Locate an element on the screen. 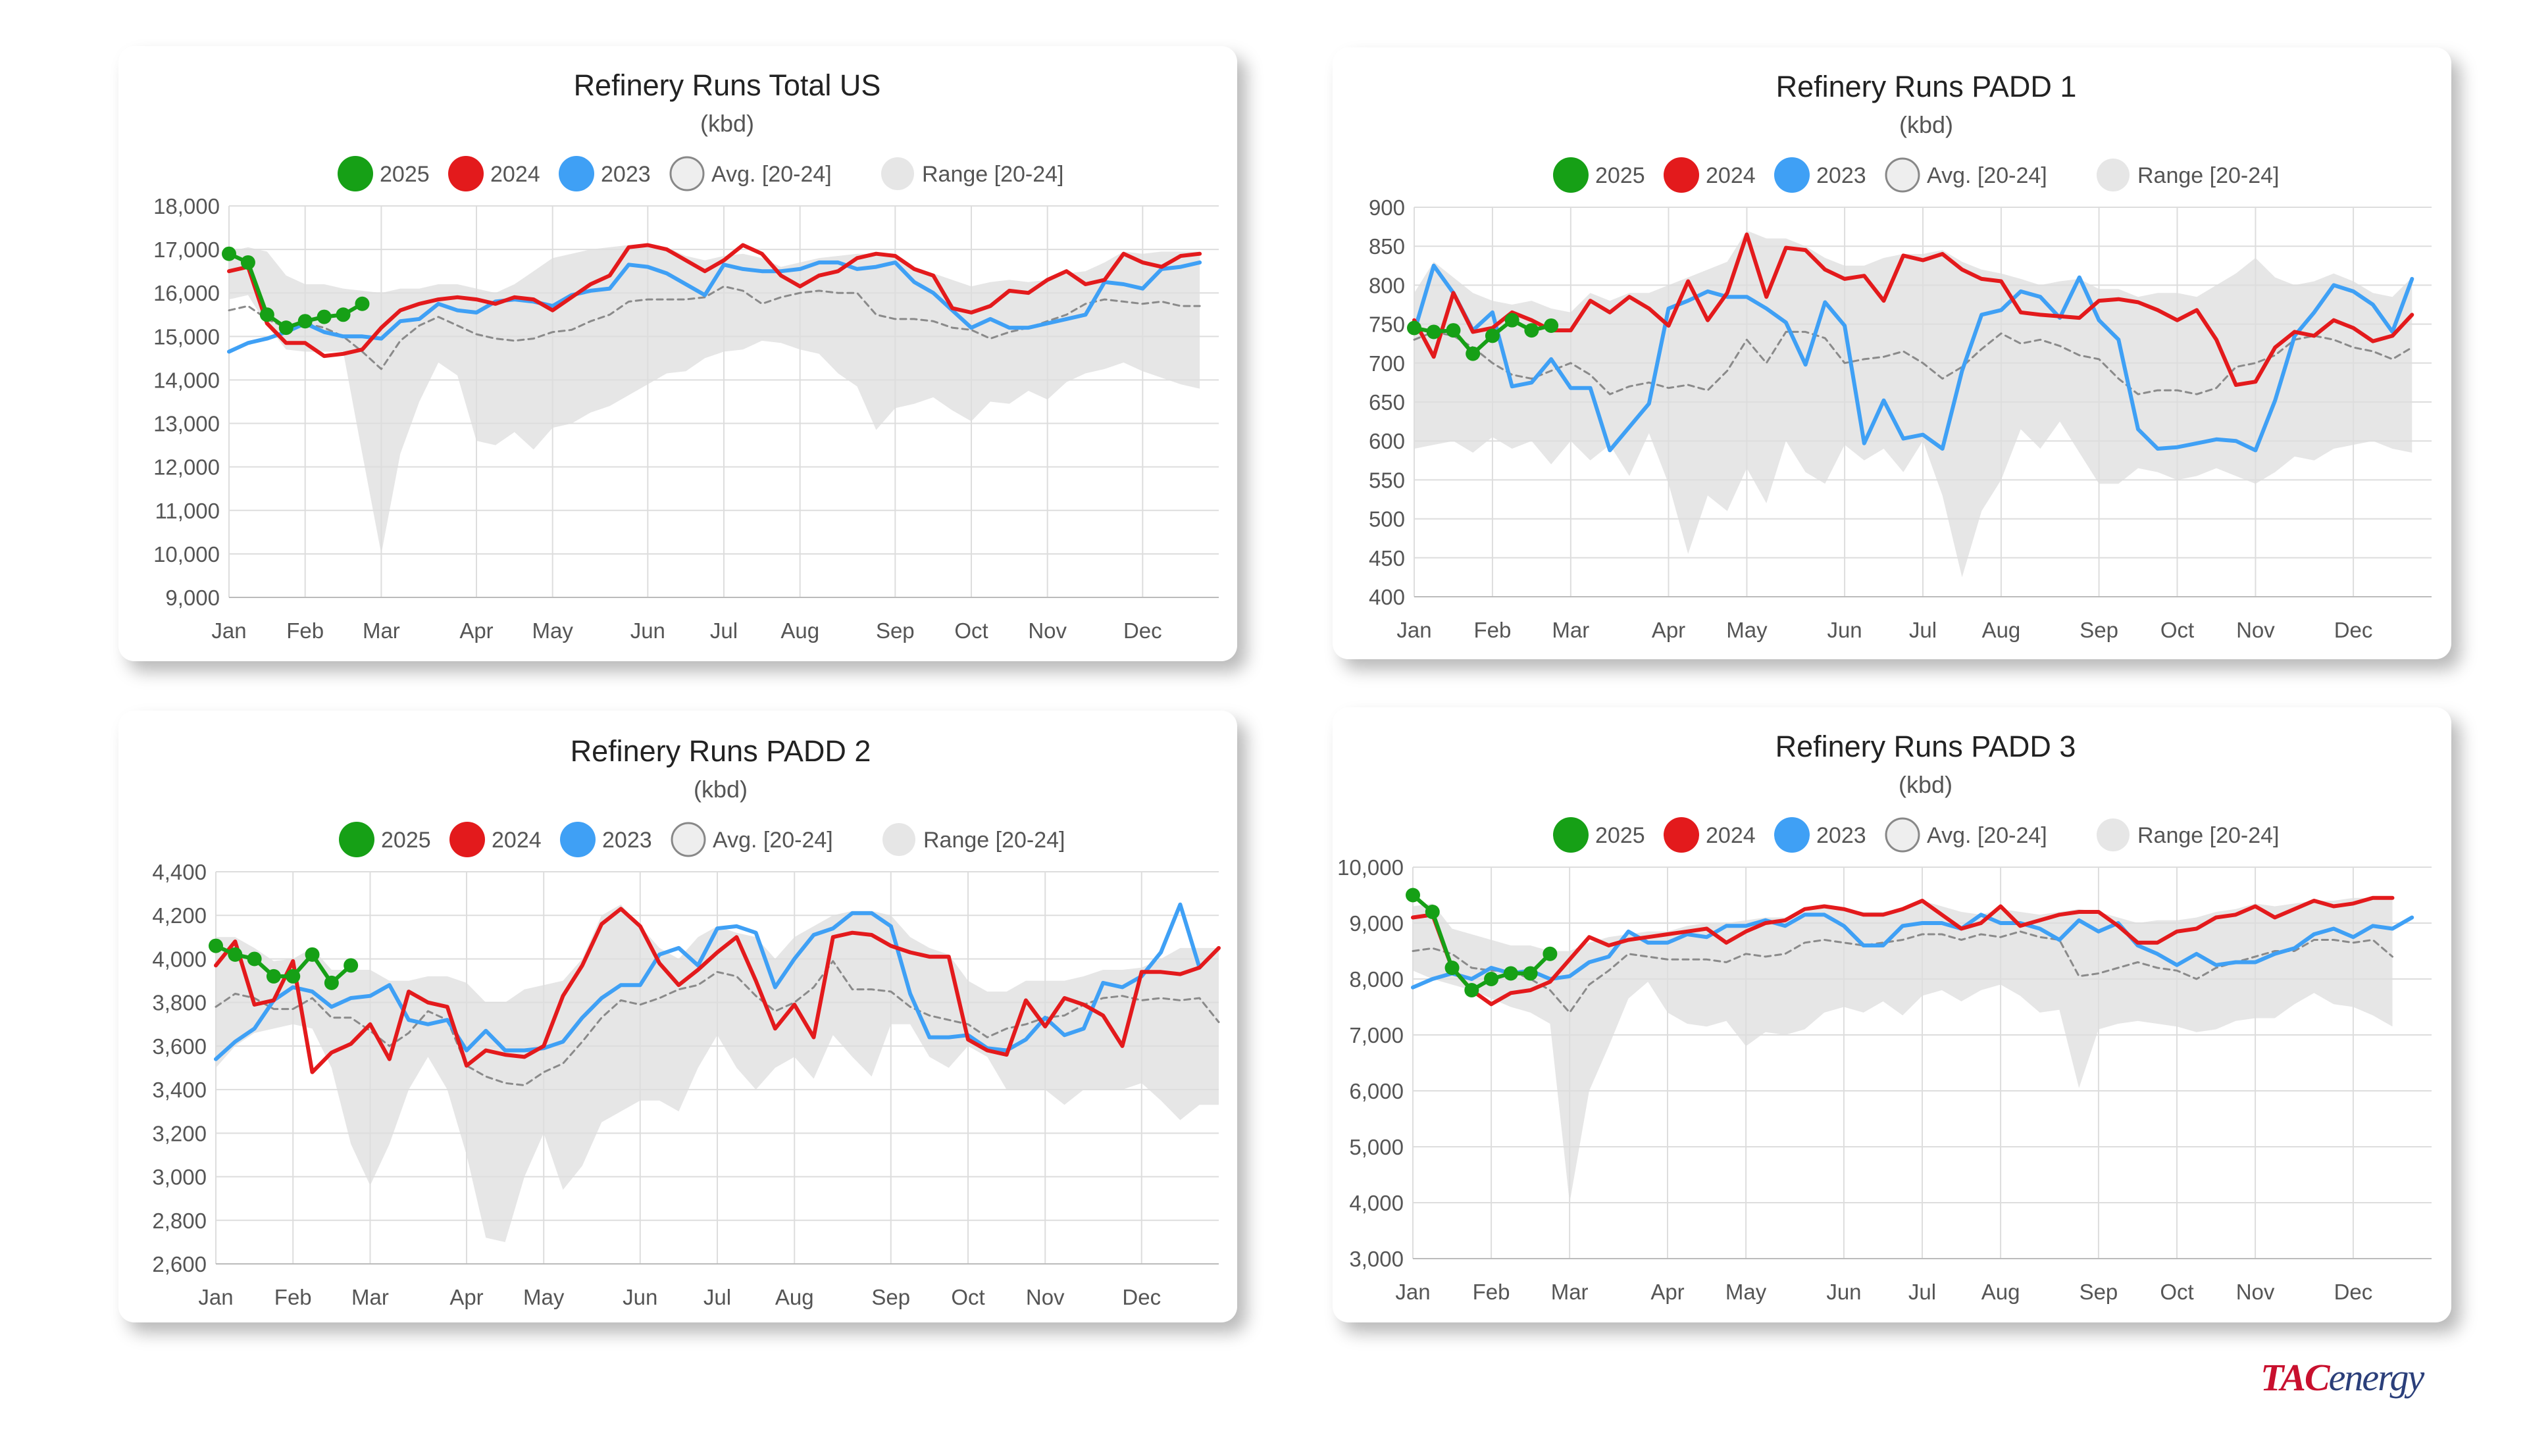 The height and width of the screenshot is (1456, 2527). legend-2023: 2023 is located at coordinates (606, 839).